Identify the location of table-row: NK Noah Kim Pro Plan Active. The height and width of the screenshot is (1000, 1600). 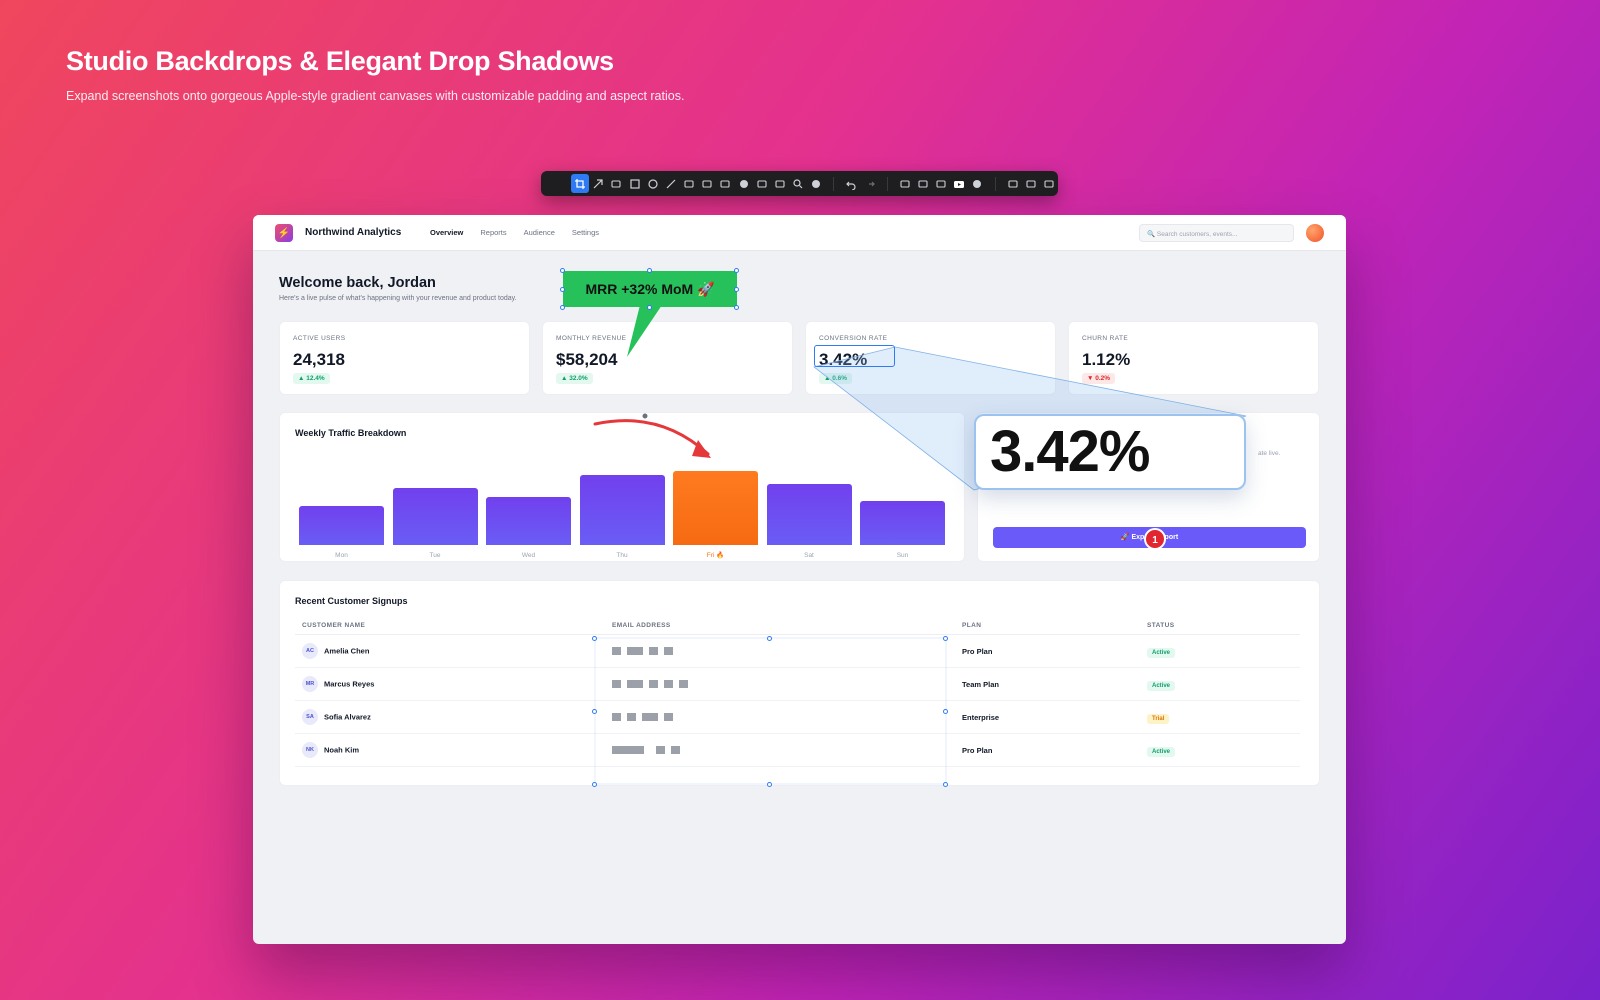
(797, 750).